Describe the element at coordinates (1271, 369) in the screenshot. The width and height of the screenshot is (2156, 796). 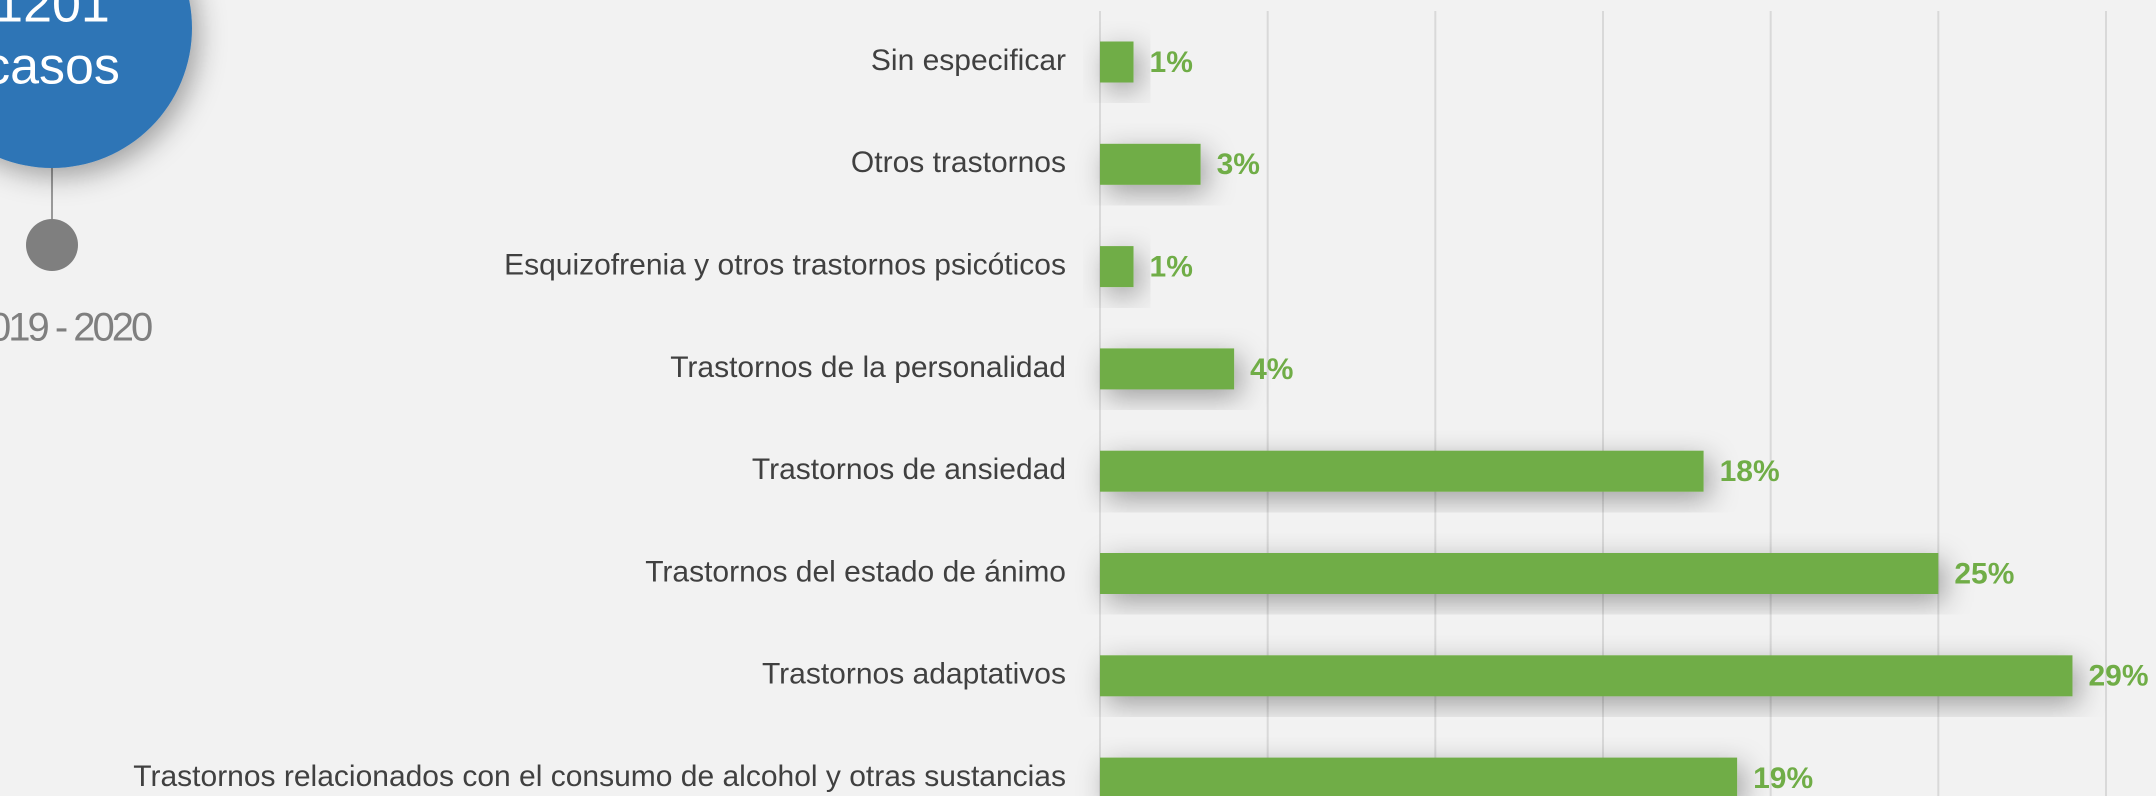
I see `value-label: 4%` at that location.